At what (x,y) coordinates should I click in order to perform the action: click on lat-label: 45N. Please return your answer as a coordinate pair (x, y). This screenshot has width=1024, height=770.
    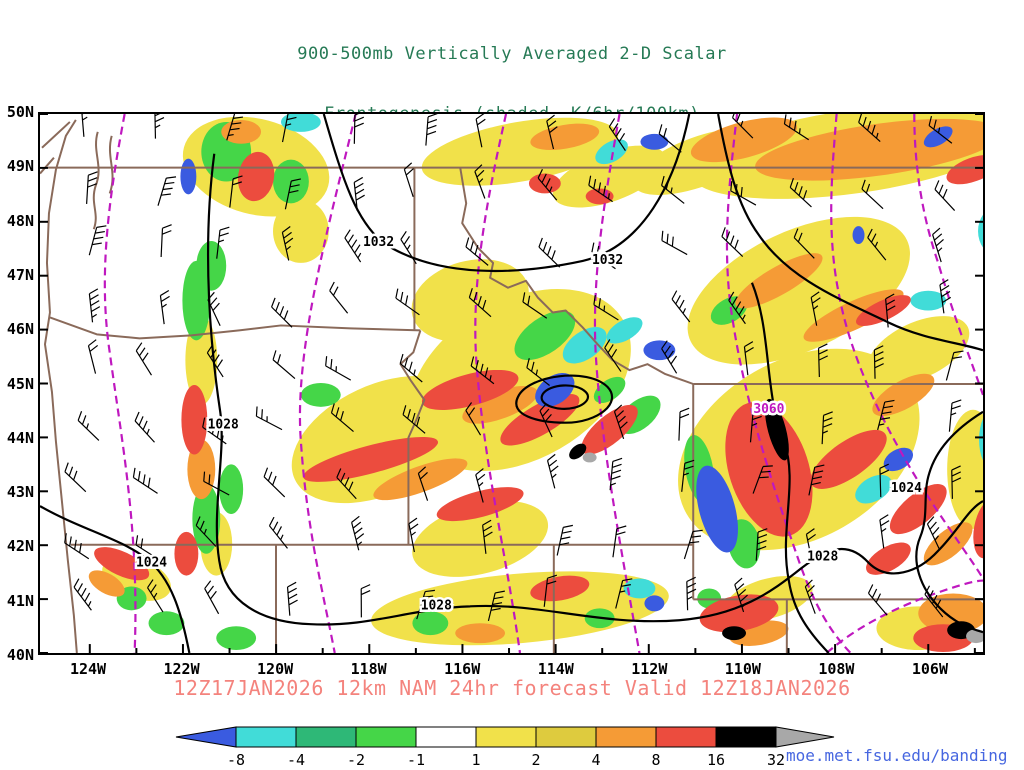
    Looking at the image, I should click on (20, 383).